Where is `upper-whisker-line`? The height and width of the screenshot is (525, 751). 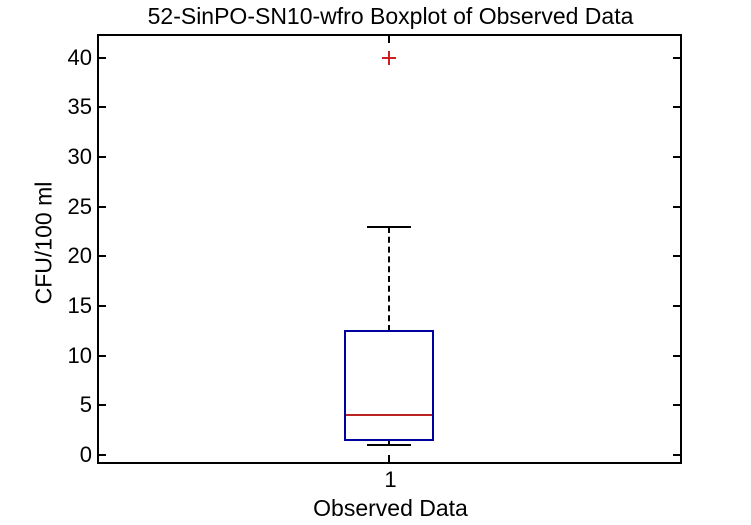
upper-whisker-line is located at coordinates (389, 279).